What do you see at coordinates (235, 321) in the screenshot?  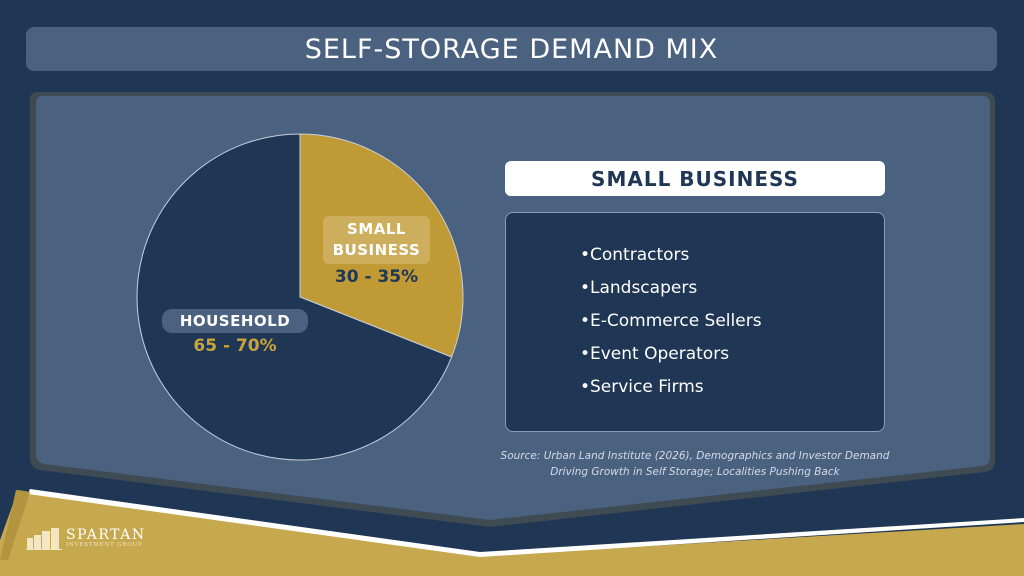 I see `household-label: HOUSEHOLD` at bounding box center [235, 321].